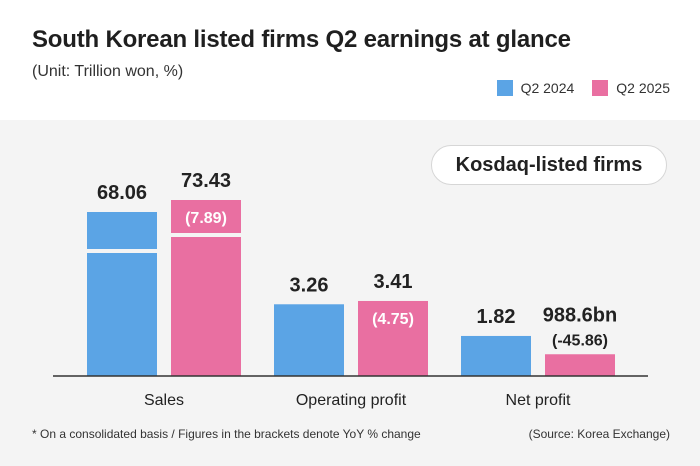 The width and height of the screenshot is (700, 466). I want to click on source-note: (Source: Korea Exchange), so click(599, 434).